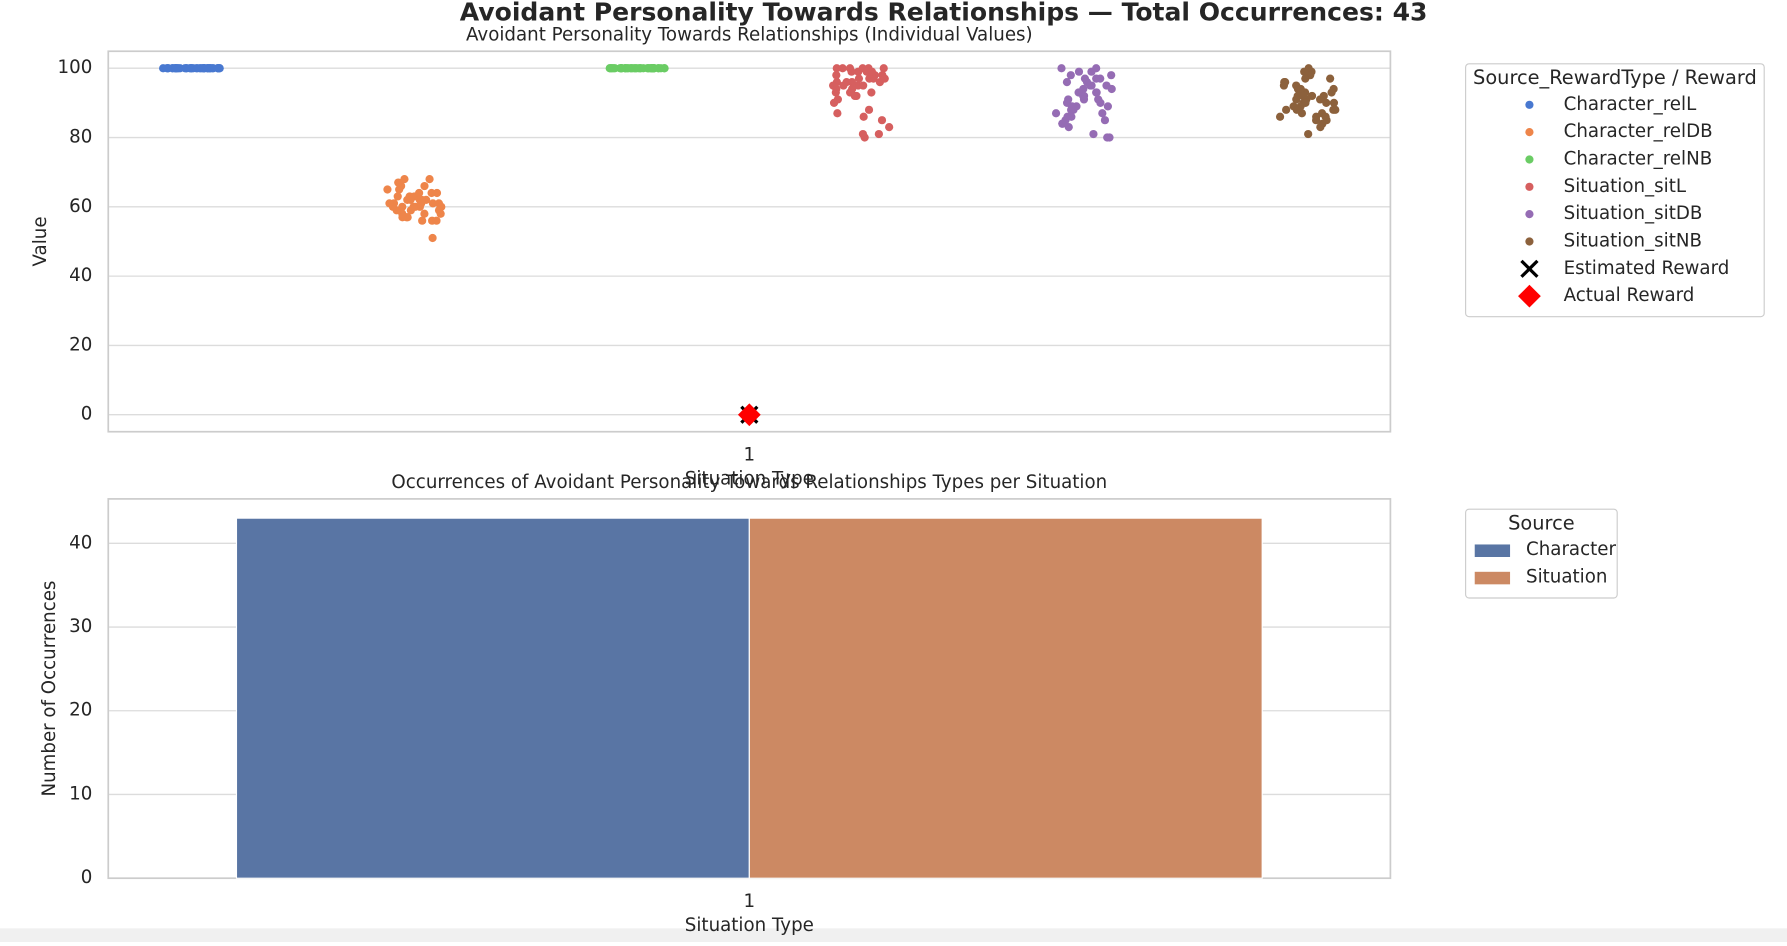  What do you see at coordinates (893, 935) in the screenshot?
I see `bottom-strip` at bounding box center [893, 935].